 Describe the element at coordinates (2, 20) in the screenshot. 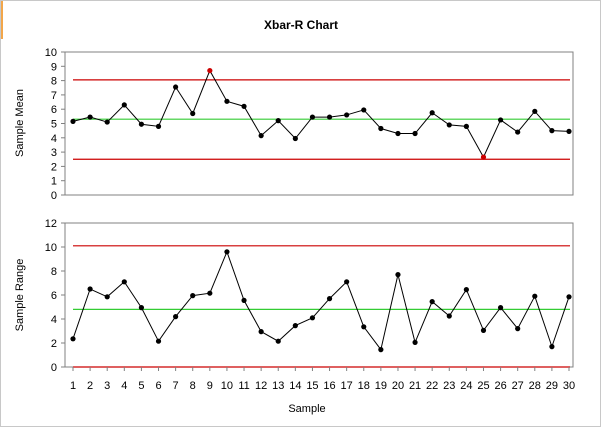

I see `window-accent` at that location.